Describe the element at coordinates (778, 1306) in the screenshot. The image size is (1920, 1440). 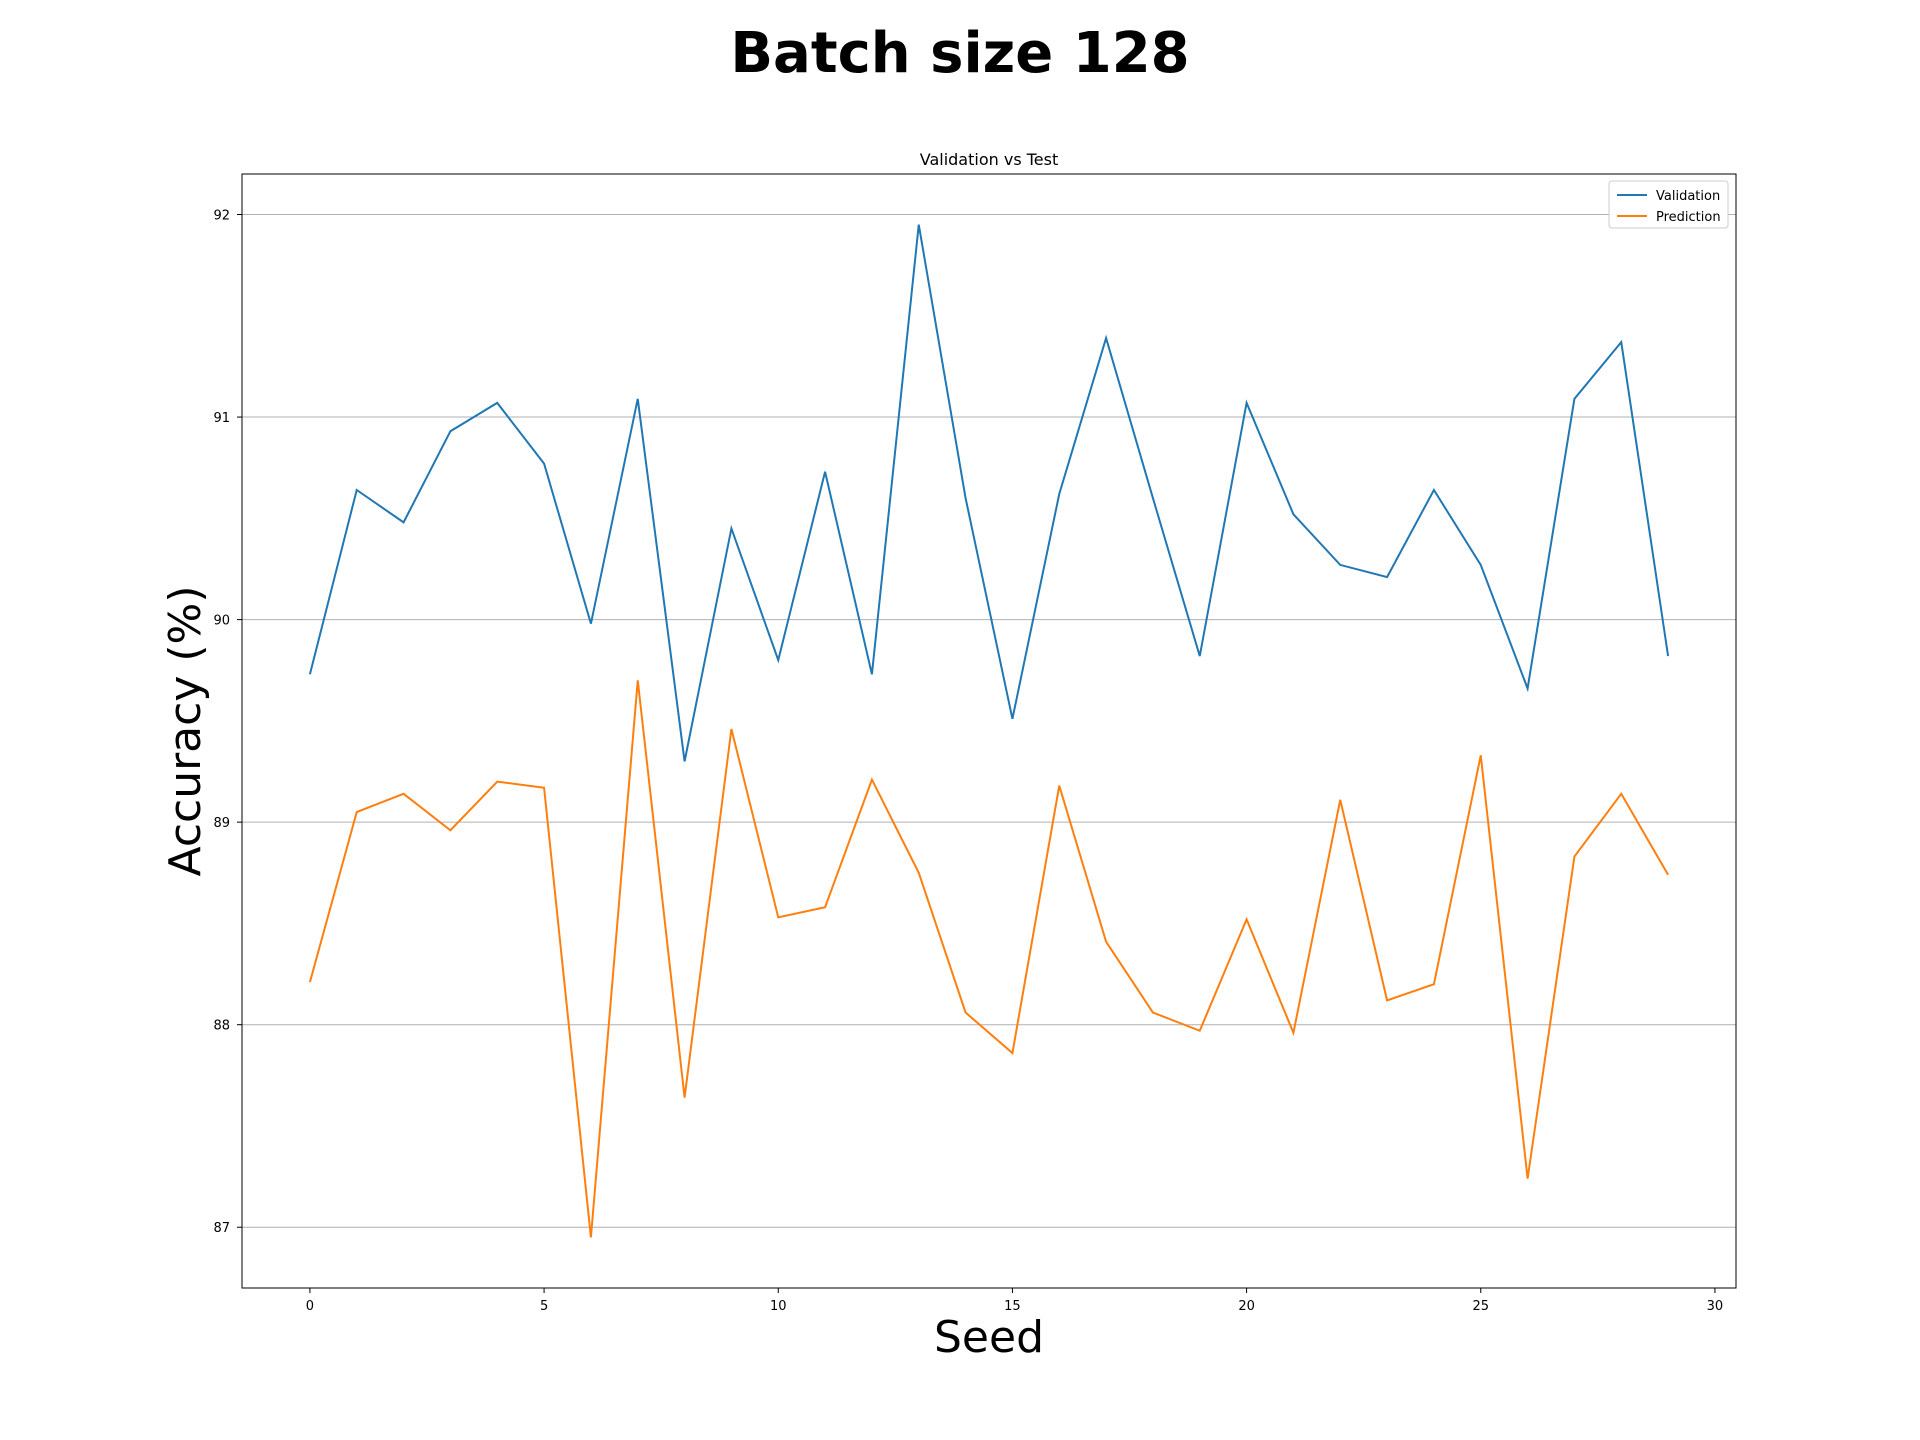
I see `x-tick-label: 10` at that location.